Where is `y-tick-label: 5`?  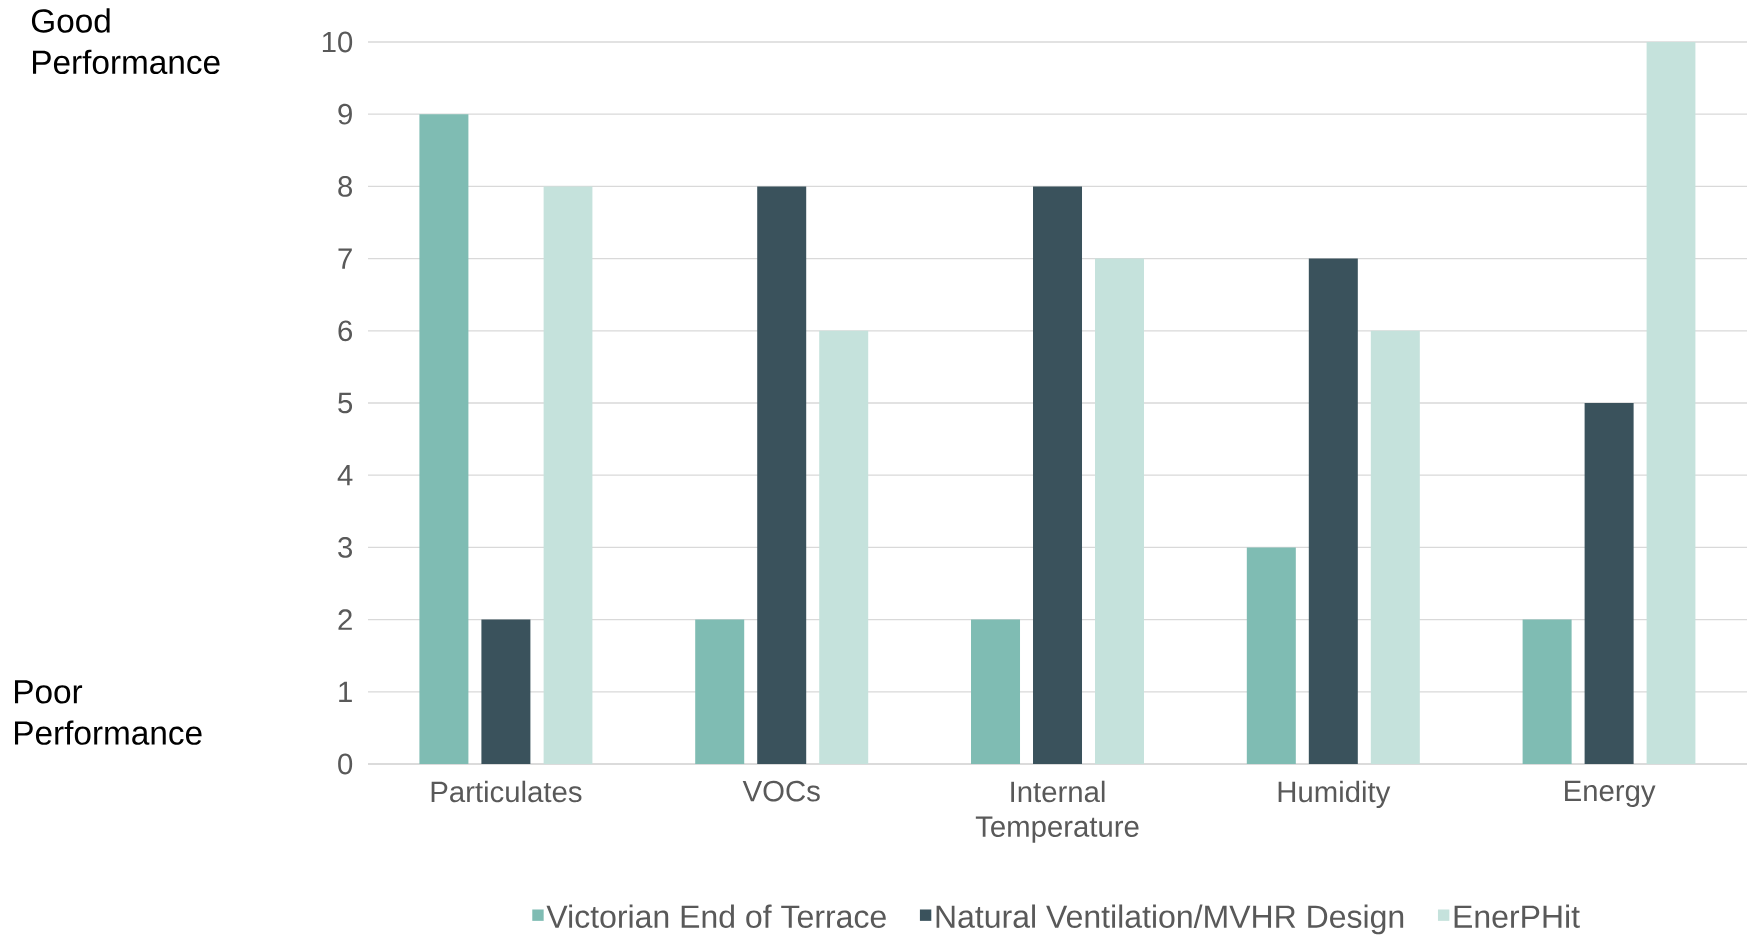 y-tick-label: 5 is located at coordinates (345, 403).